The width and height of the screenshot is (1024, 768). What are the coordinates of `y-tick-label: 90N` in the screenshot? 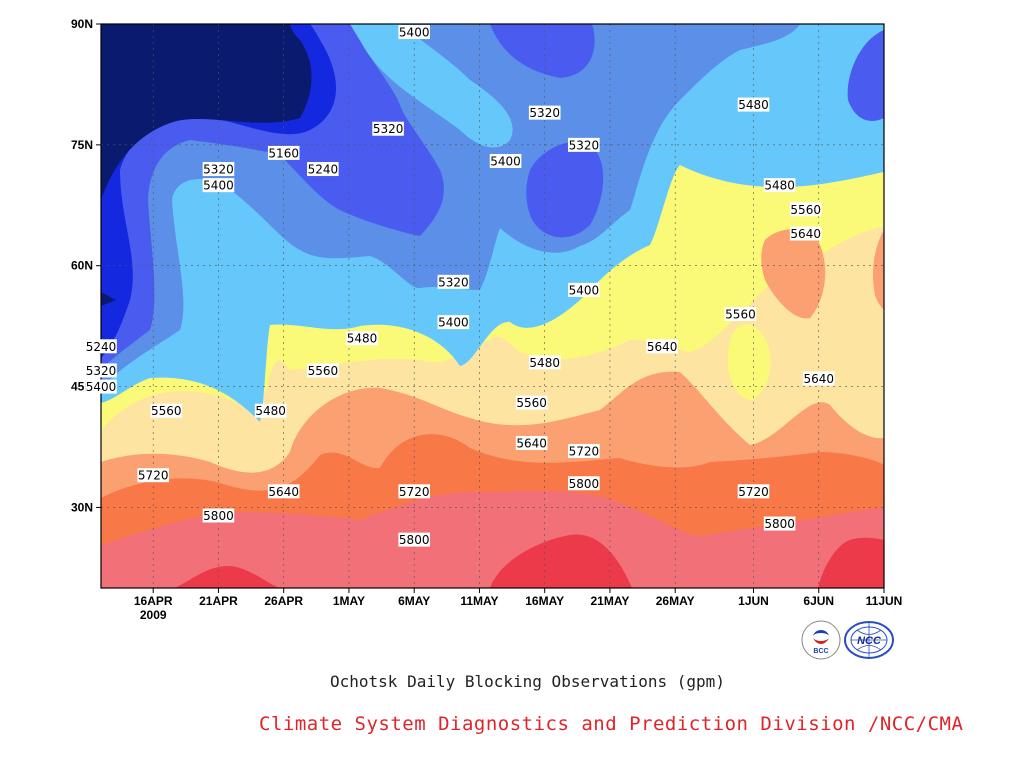 It's located at (82, 24).